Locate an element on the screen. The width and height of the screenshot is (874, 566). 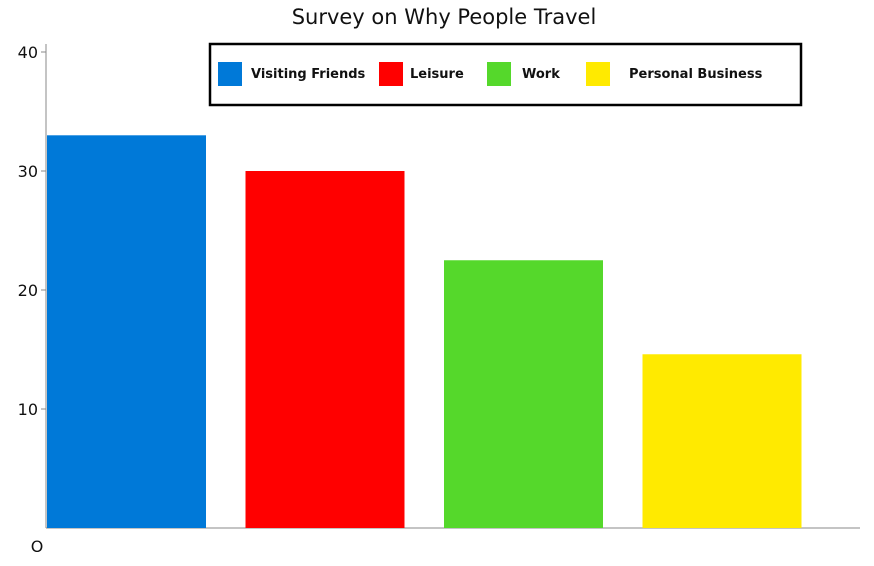
y-tick-label: O is located at coordinates (37, 546).